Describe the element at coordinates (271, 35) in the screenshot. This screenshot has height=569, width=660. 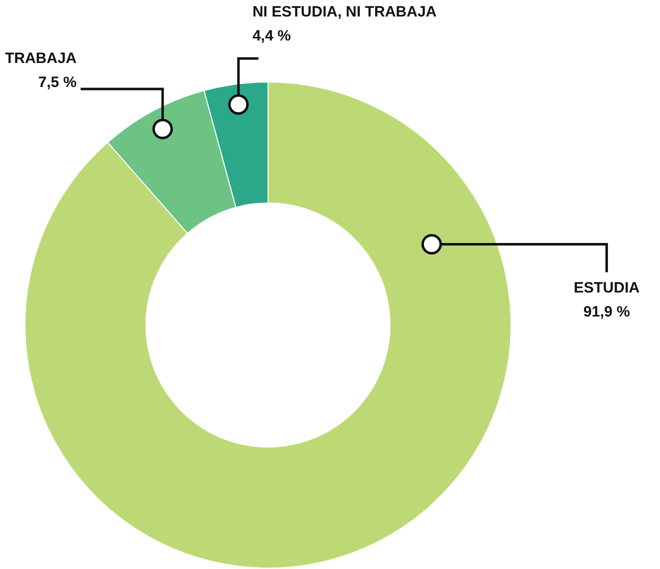
I see `data-label: 4,4 %` at that location.